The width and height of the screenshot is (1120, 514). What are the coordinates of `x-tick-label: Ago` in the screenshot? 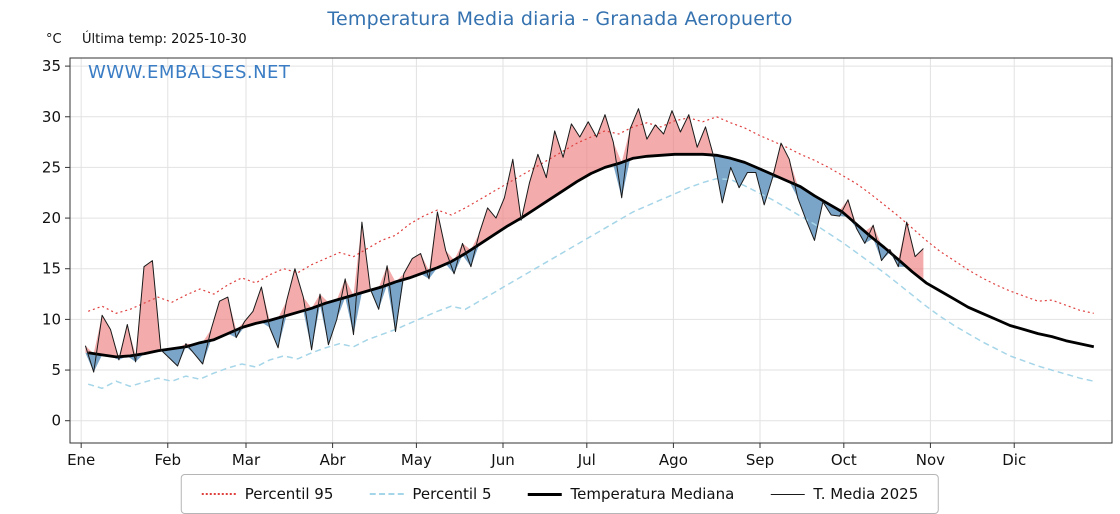 It's located at (673, 460).